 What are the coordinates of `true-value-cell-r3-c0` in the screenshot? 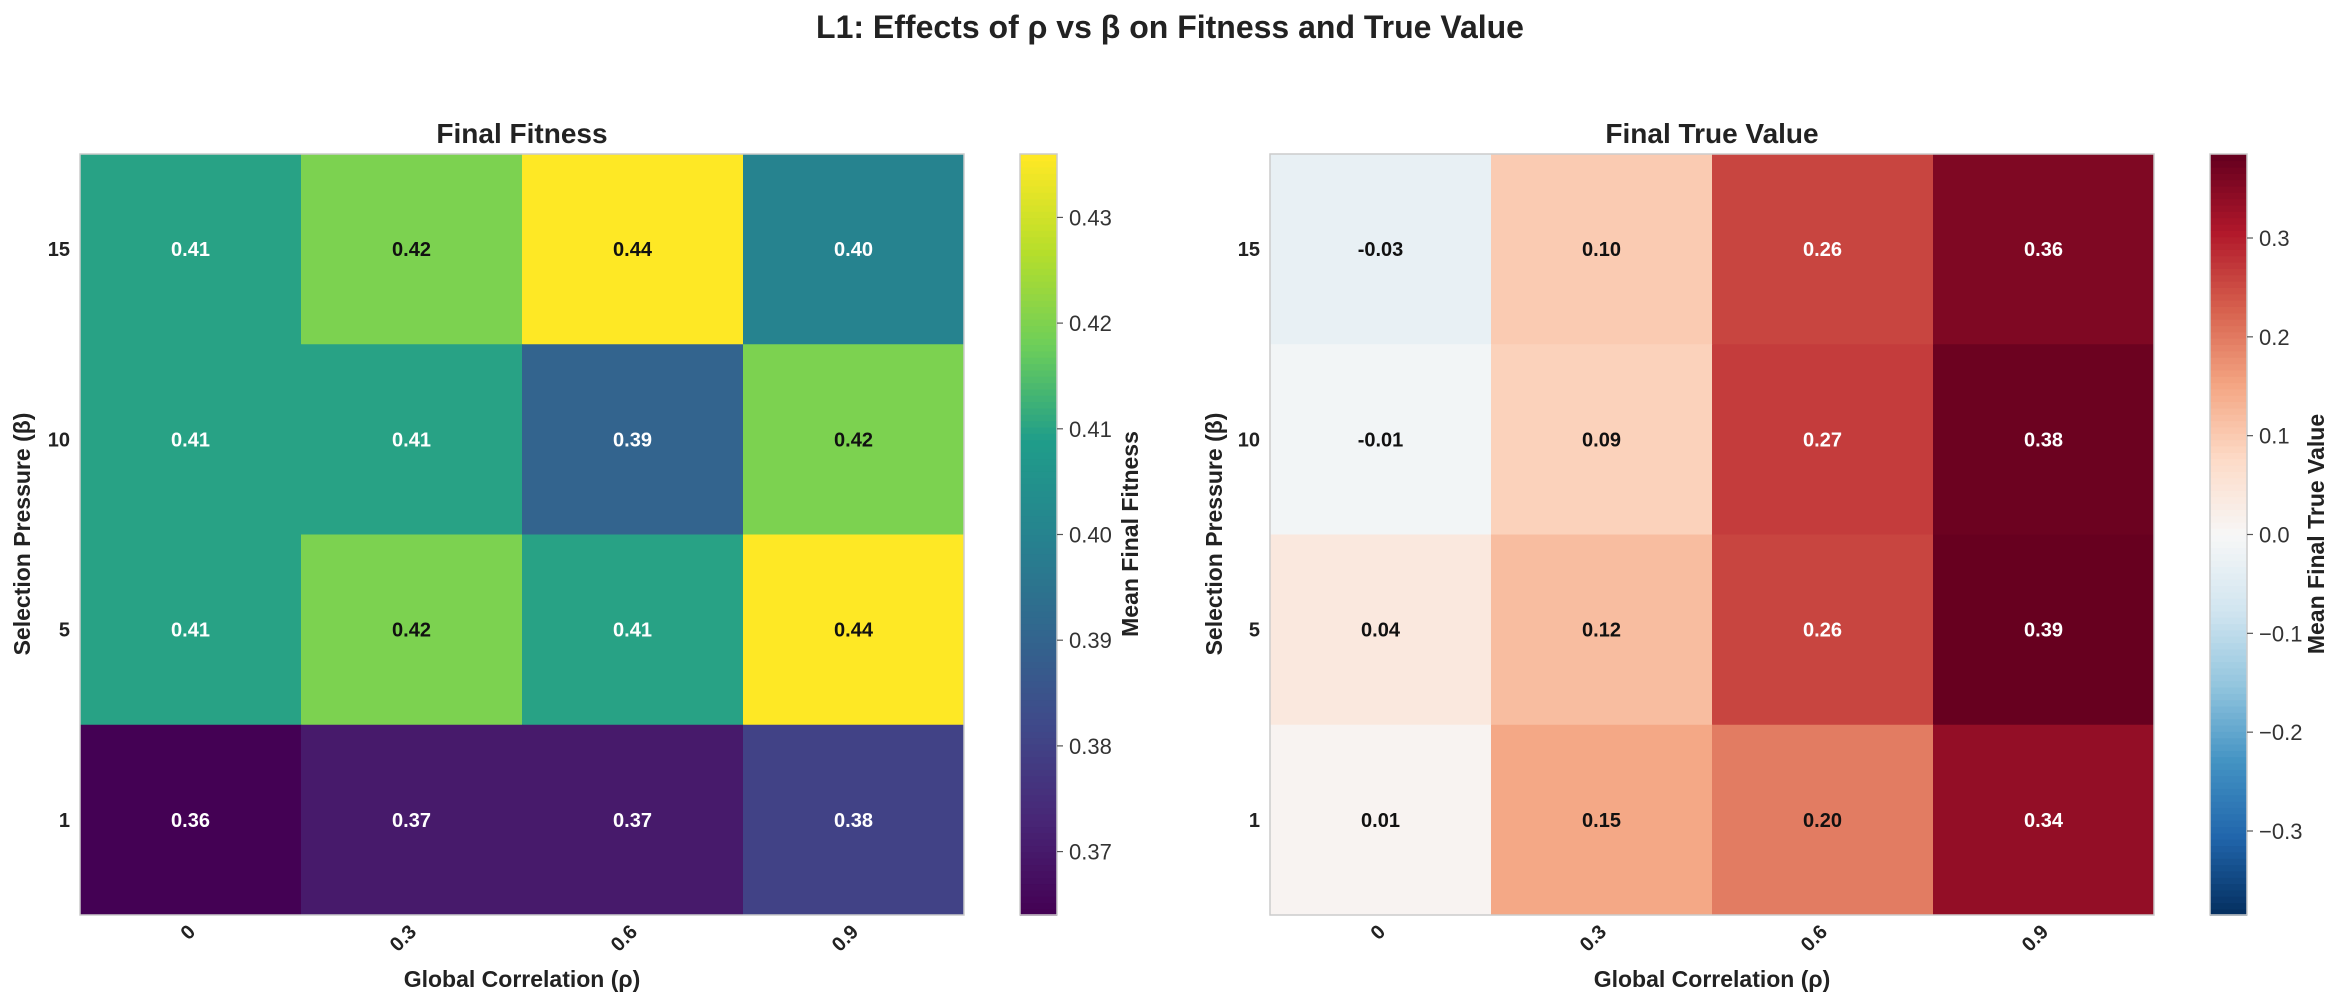 It's located at (1381, 820).